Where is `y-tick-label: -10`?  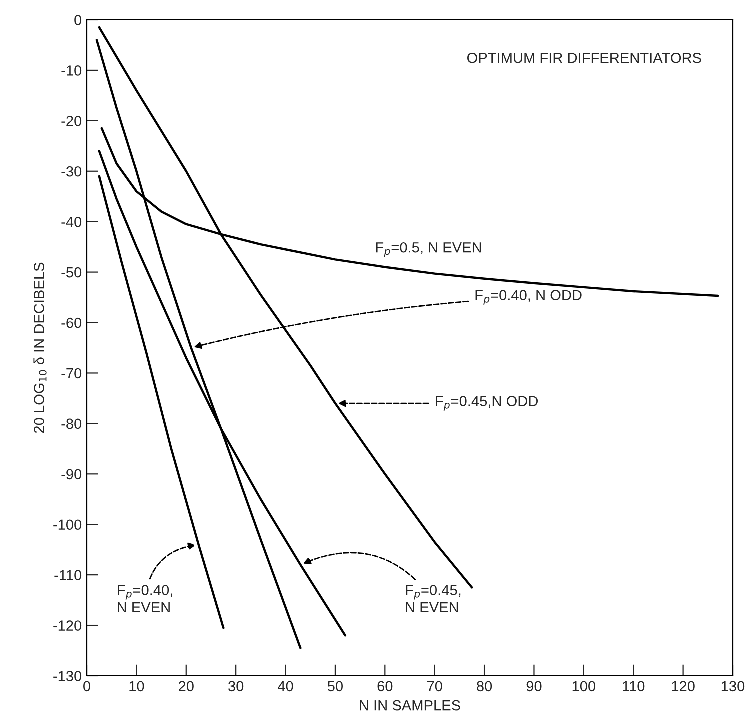
y-tick-label: -10 is located at coordinates (72, 71).